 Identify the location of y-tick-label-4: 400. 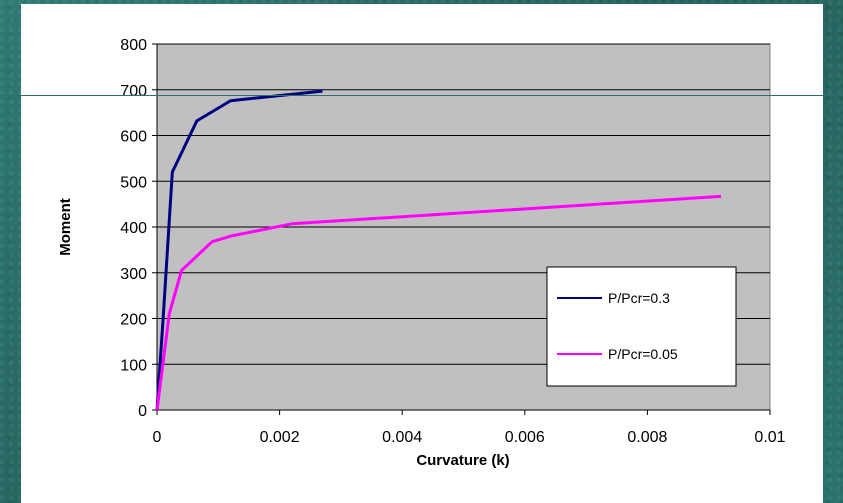
(133, 228).